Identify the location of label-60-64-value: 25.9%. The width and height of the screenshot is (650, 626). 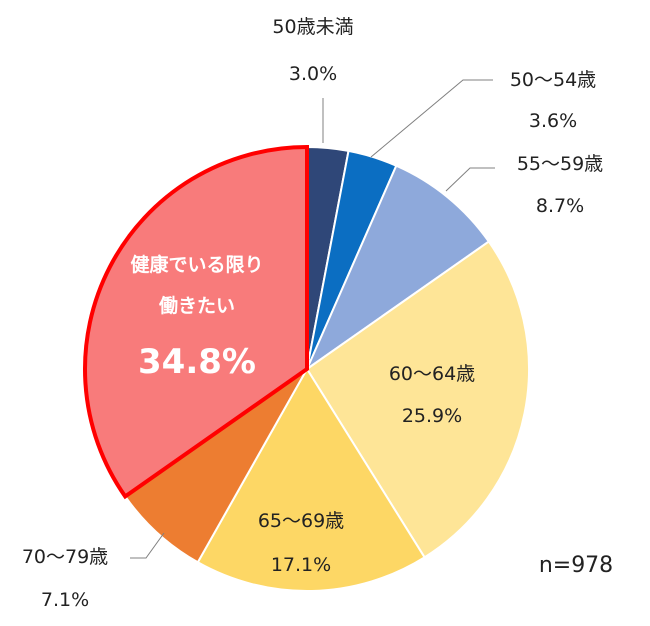
(432, 416).